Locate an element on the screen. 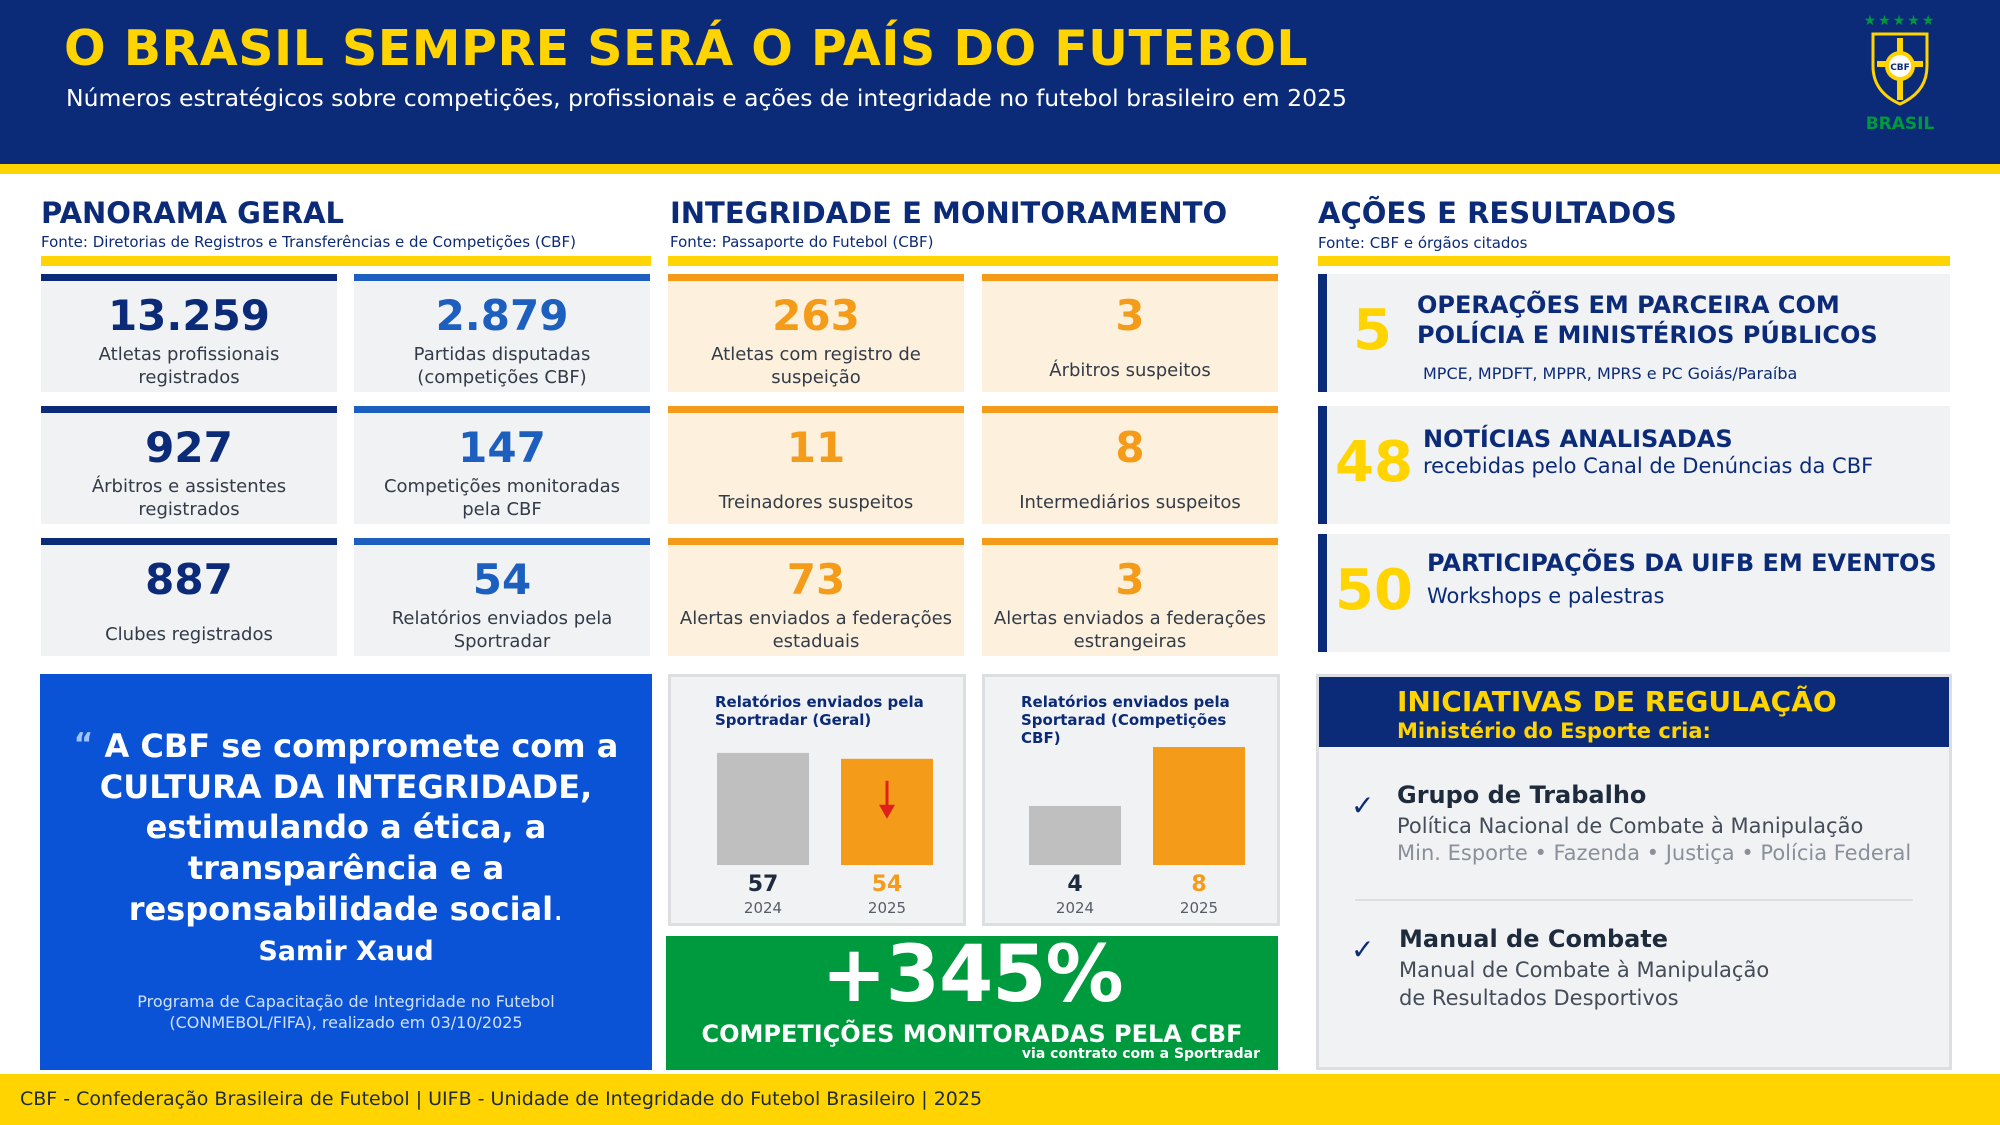 The height and width of the screenshot is (1125, 2000). stat-label: Clubes registrados is located at coordinates (189, 634).